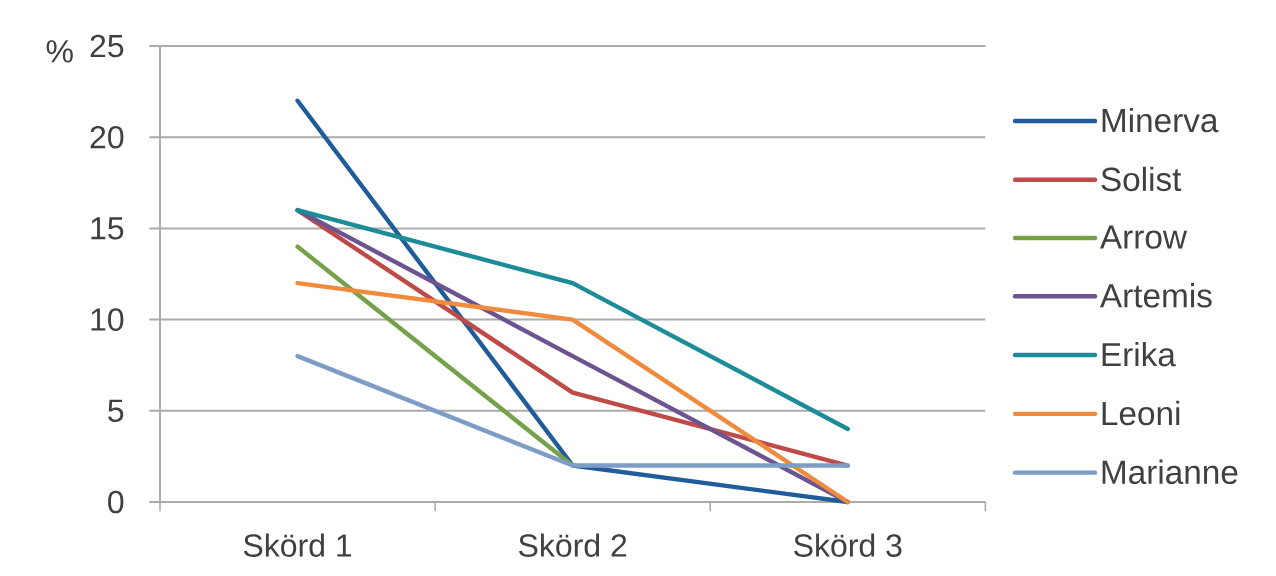  I want to click on legend-label: Marianne, so click(1170, 472).